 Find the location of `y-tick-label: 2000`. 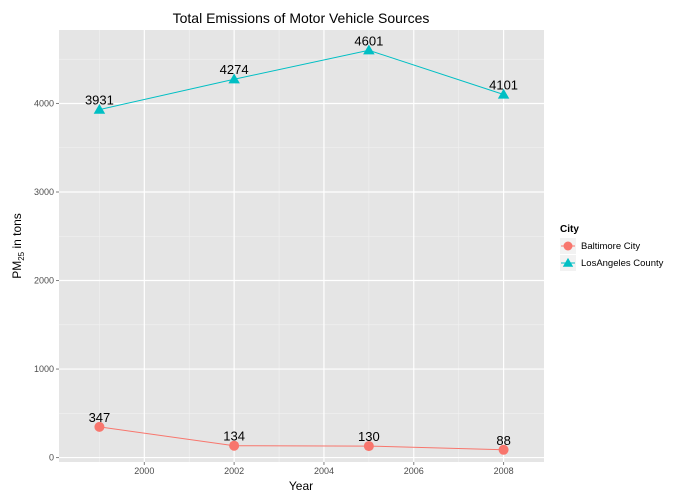

y-tick-label: 2000 is located at coordinates (44, 281).